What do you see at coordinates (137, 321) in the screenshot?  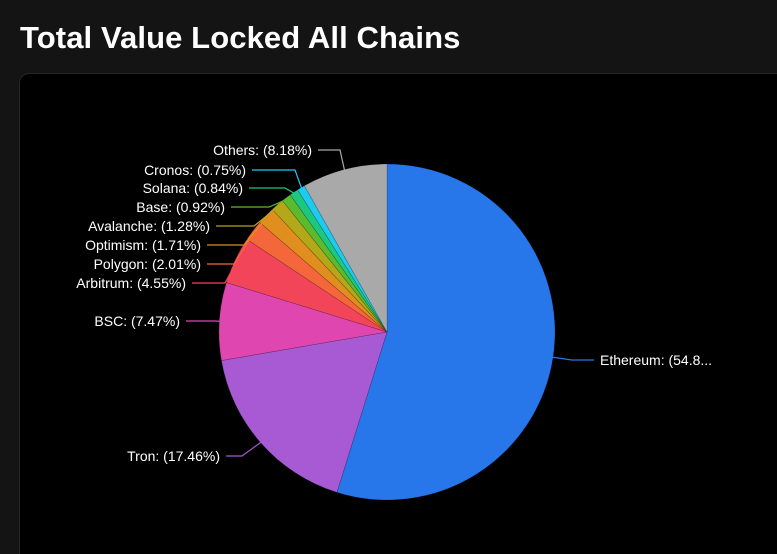 I see `slice-label-bsc: BSC: (7.47%)` at bounding box center [137, 321].